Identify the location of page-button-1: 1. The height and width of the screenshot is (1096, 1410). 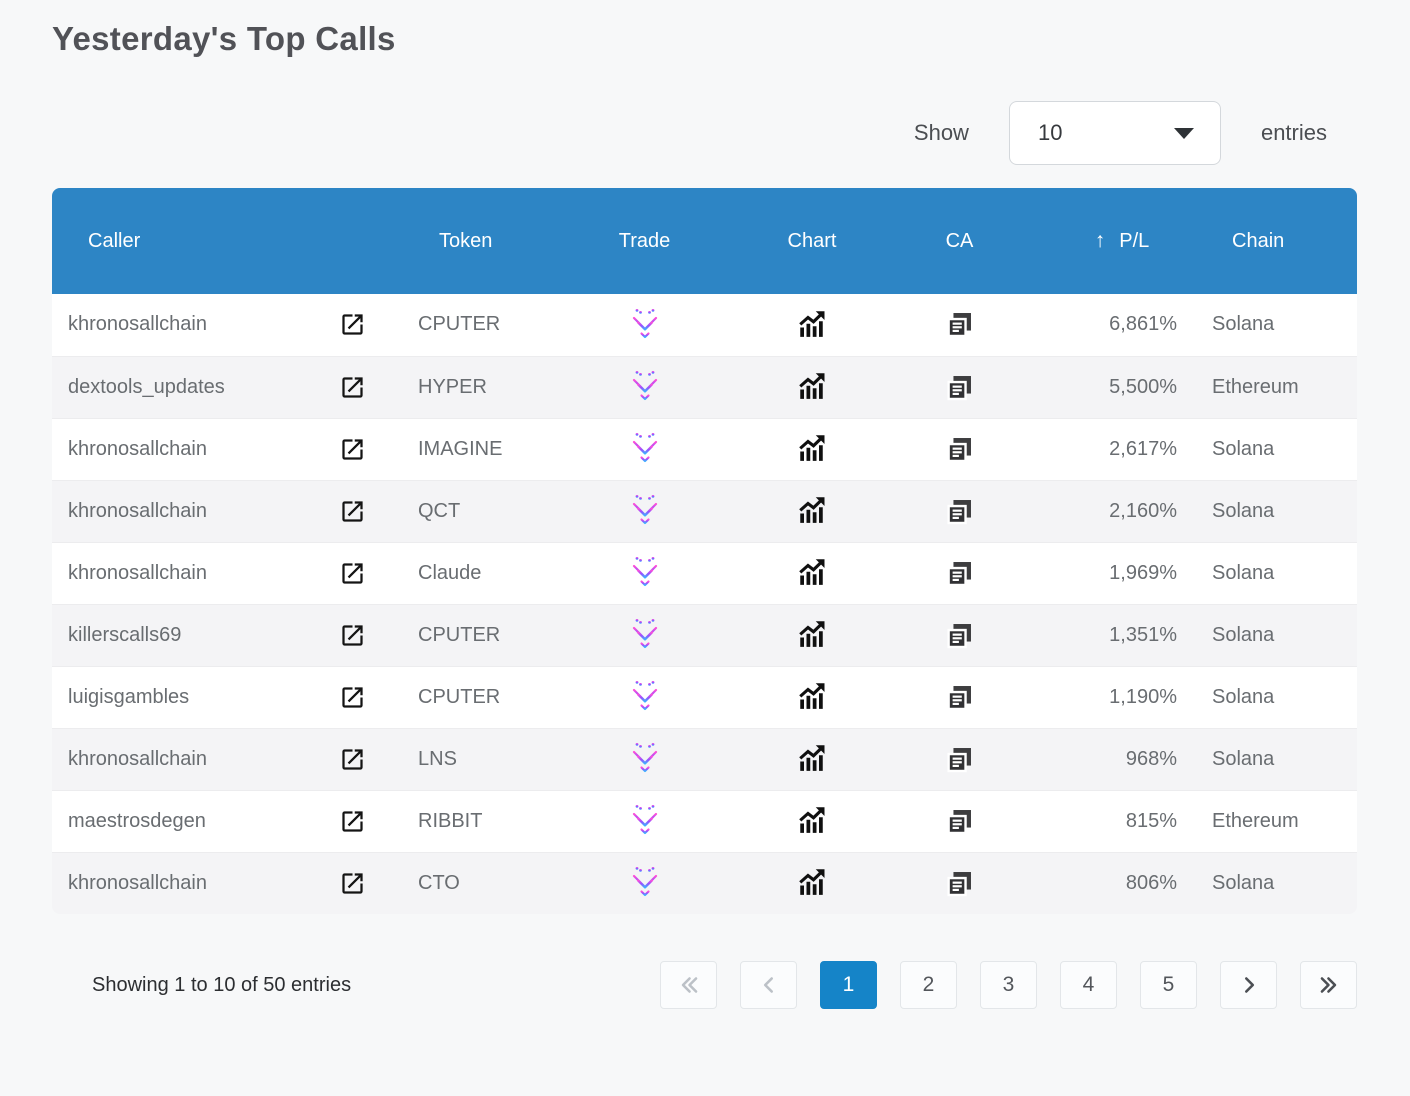
(848, 985).